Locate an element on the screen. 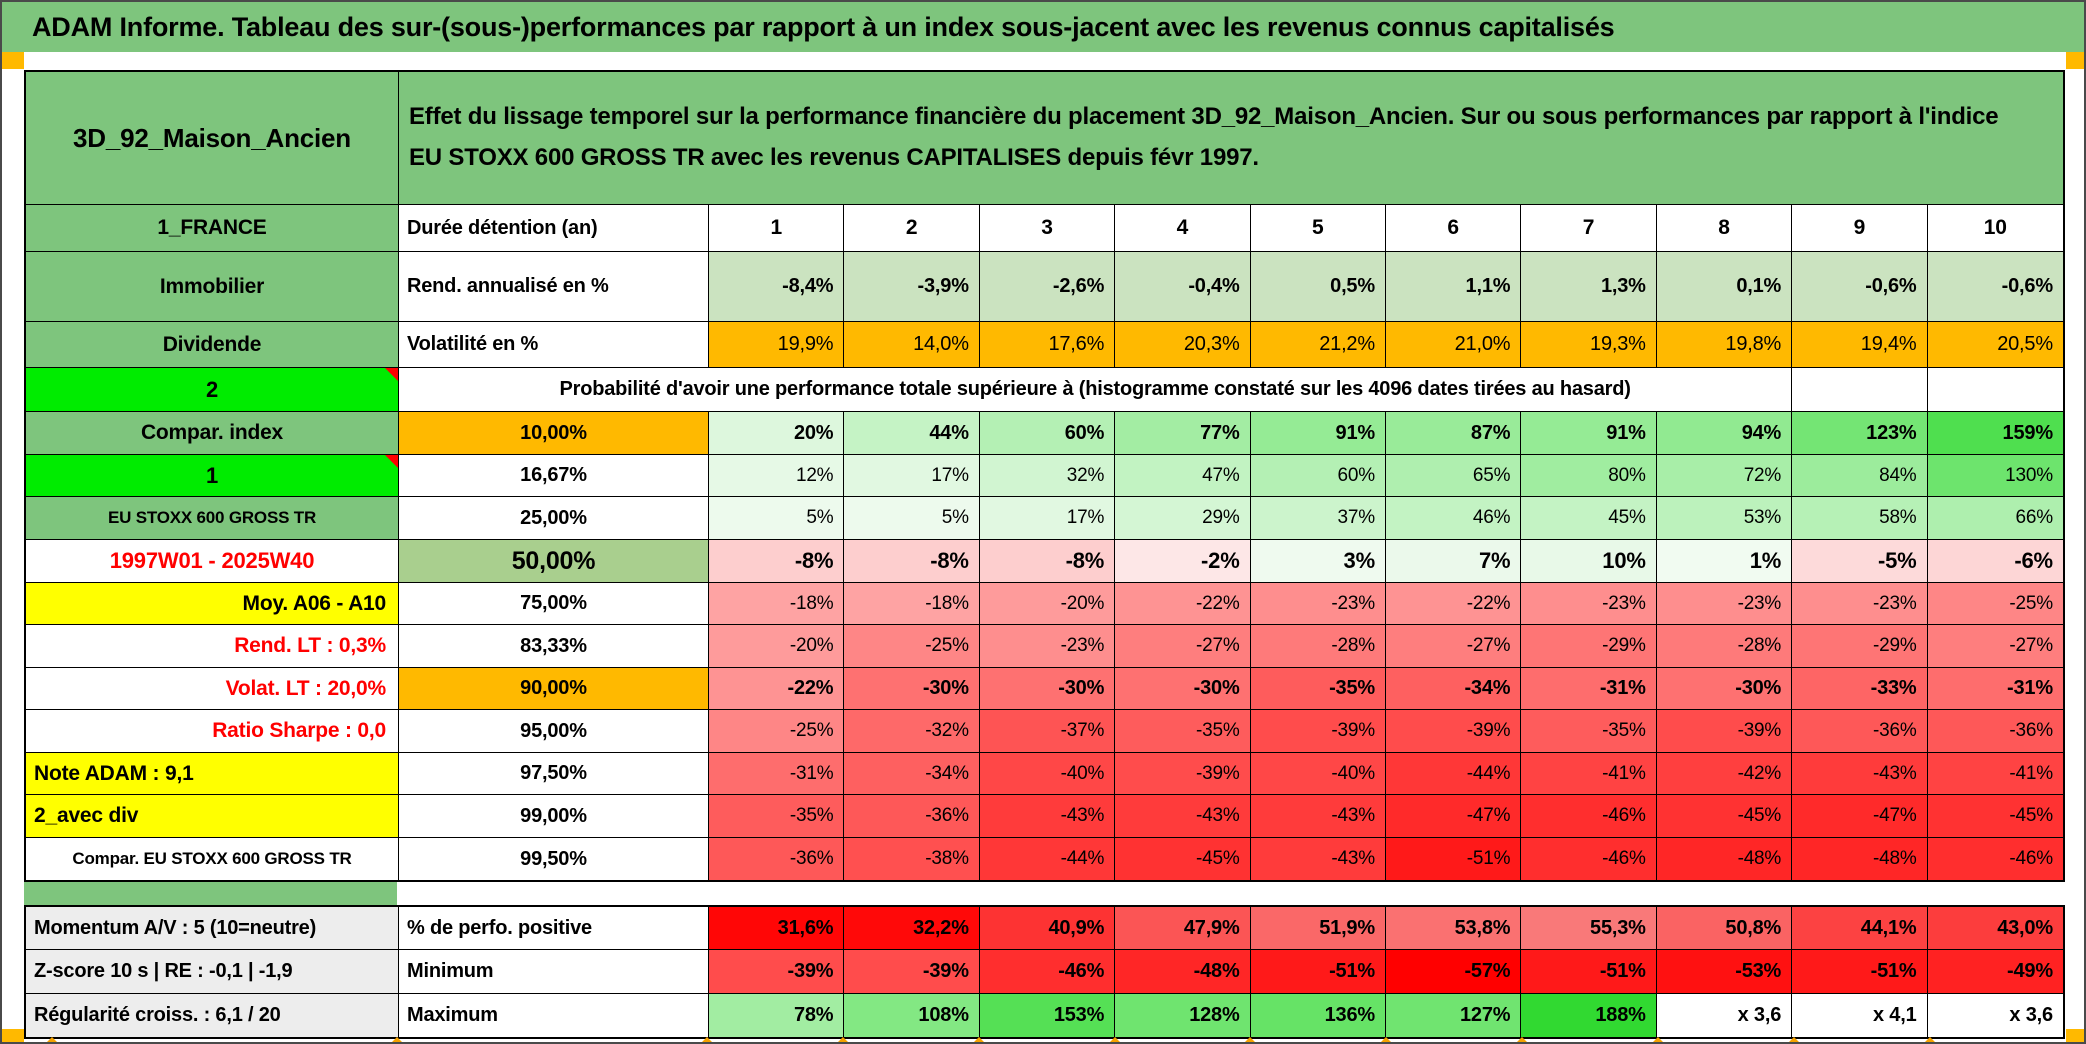 This screenshot has width=2086, height=1044. data-cell: 7% is located at coordinates (1453, 561).